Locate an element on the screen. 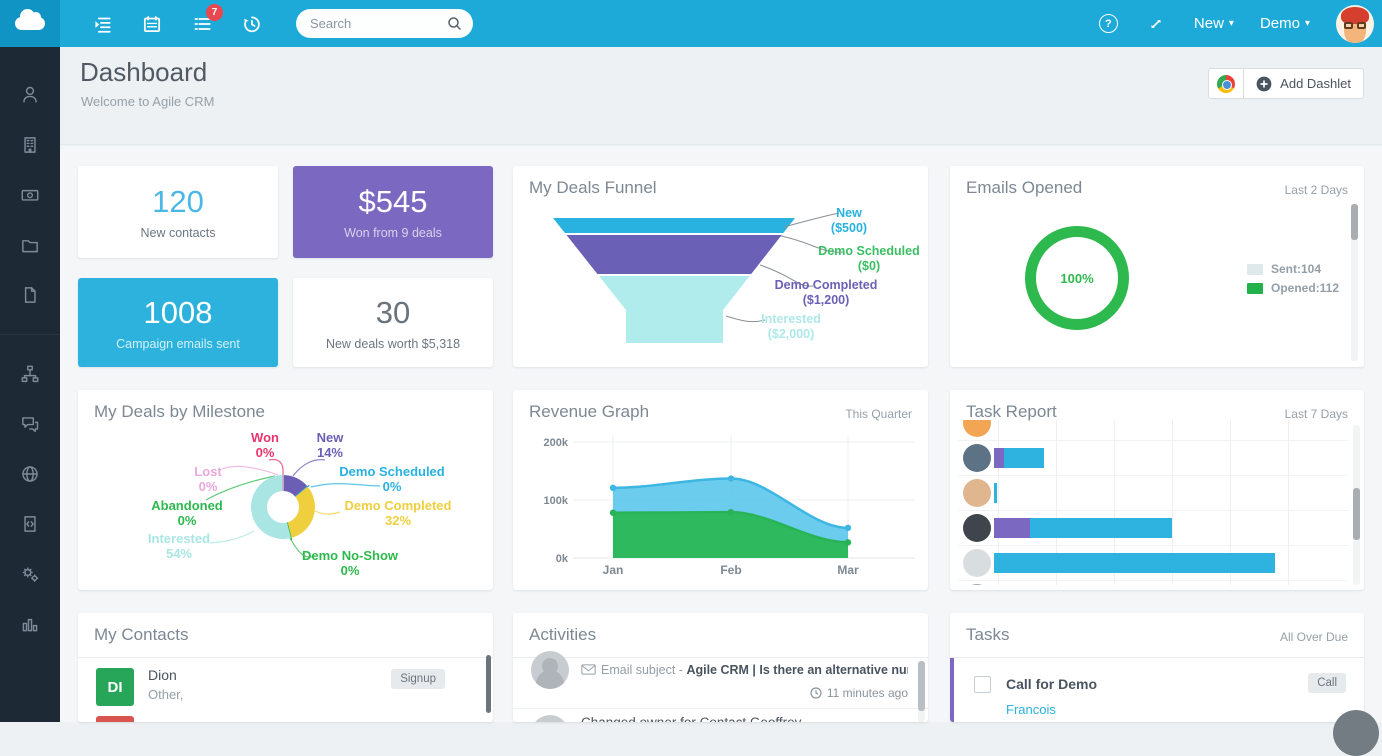 The width and height of the screenshot is (1382, 756). activity-timestamp: 11 minutes ago is located at coordinates (859, 693).